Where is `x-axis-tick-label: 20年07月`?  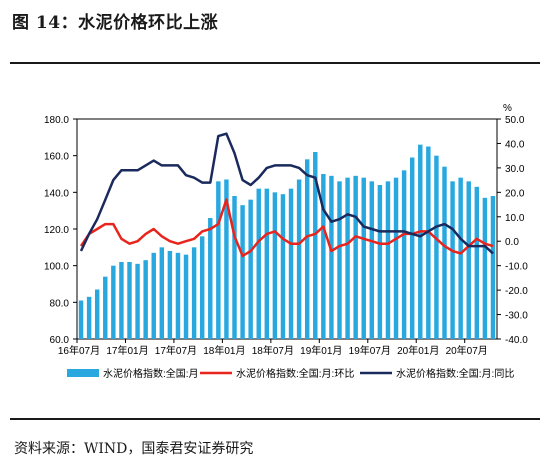
x-axis-tick-label: 20年07月 is located at coordinates (467, 350).